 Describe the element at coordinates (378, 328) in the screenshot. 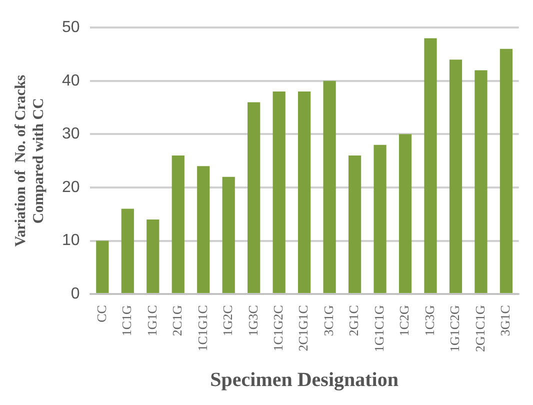

I see `x-tick-label: 1G1C1G` at that location.